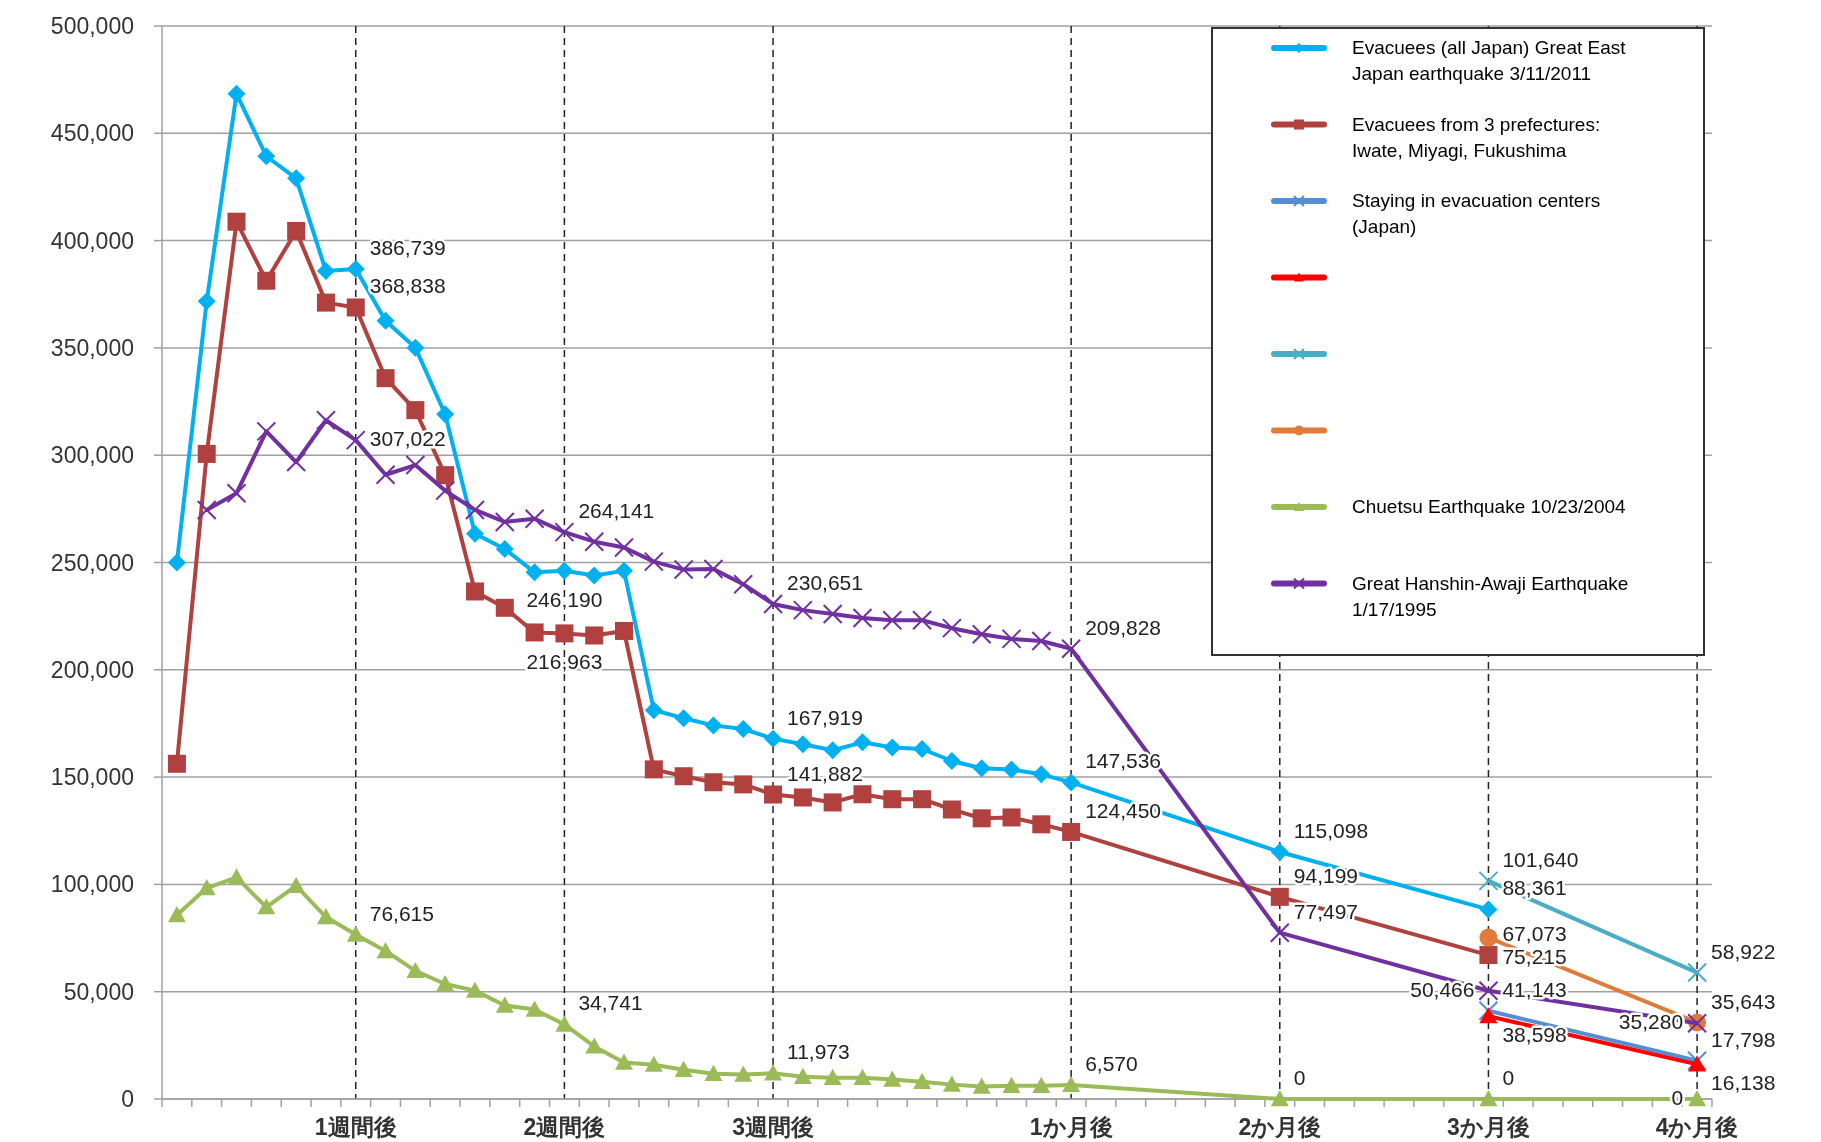 Image resolution: width=1821 pixels, height=1142 pixels. I want to click on data-label: 124,450, so click(1123, 810).